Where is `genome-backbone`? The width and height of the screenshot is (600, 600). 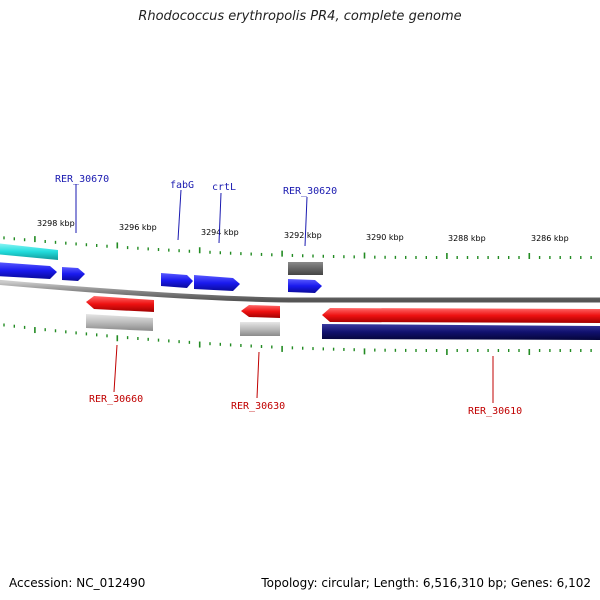
genome-backbone is located at coordinates (300, 291).